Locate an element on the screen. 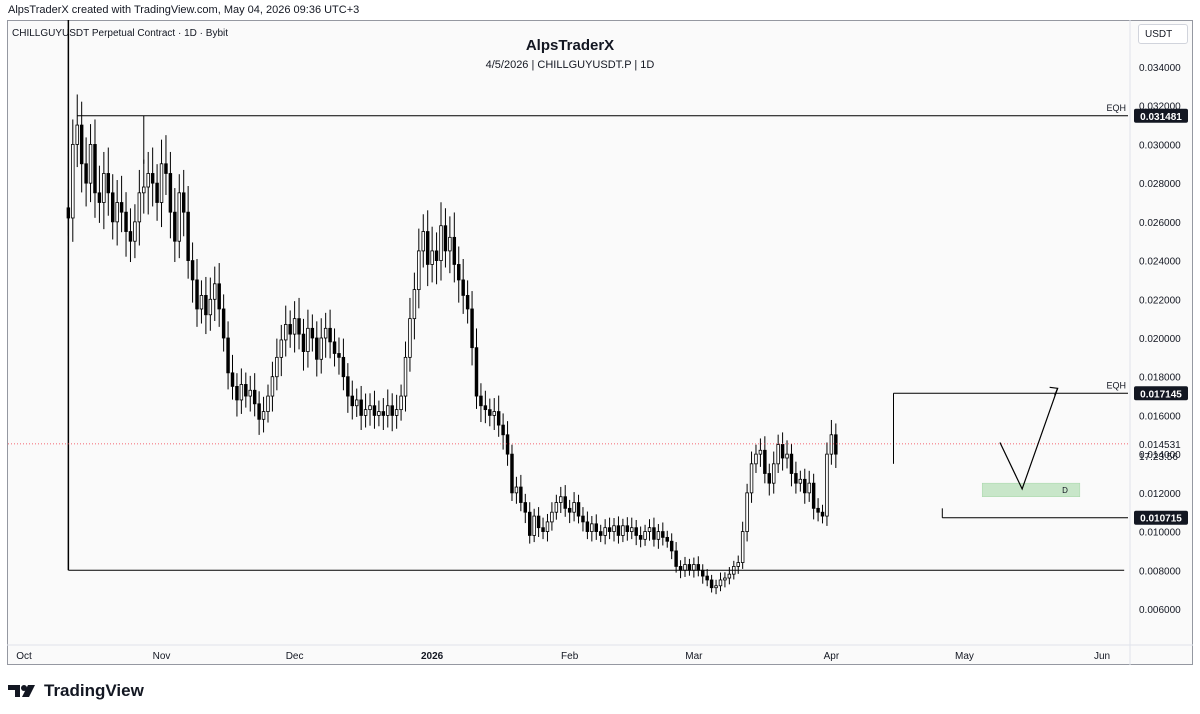 Image resolution: width=1200 pixels, height=714 pixels. chart-subtitle: 4/5/2026 | CHILLGUYUSDT.P | 1D is located at coordinates (570, 65).